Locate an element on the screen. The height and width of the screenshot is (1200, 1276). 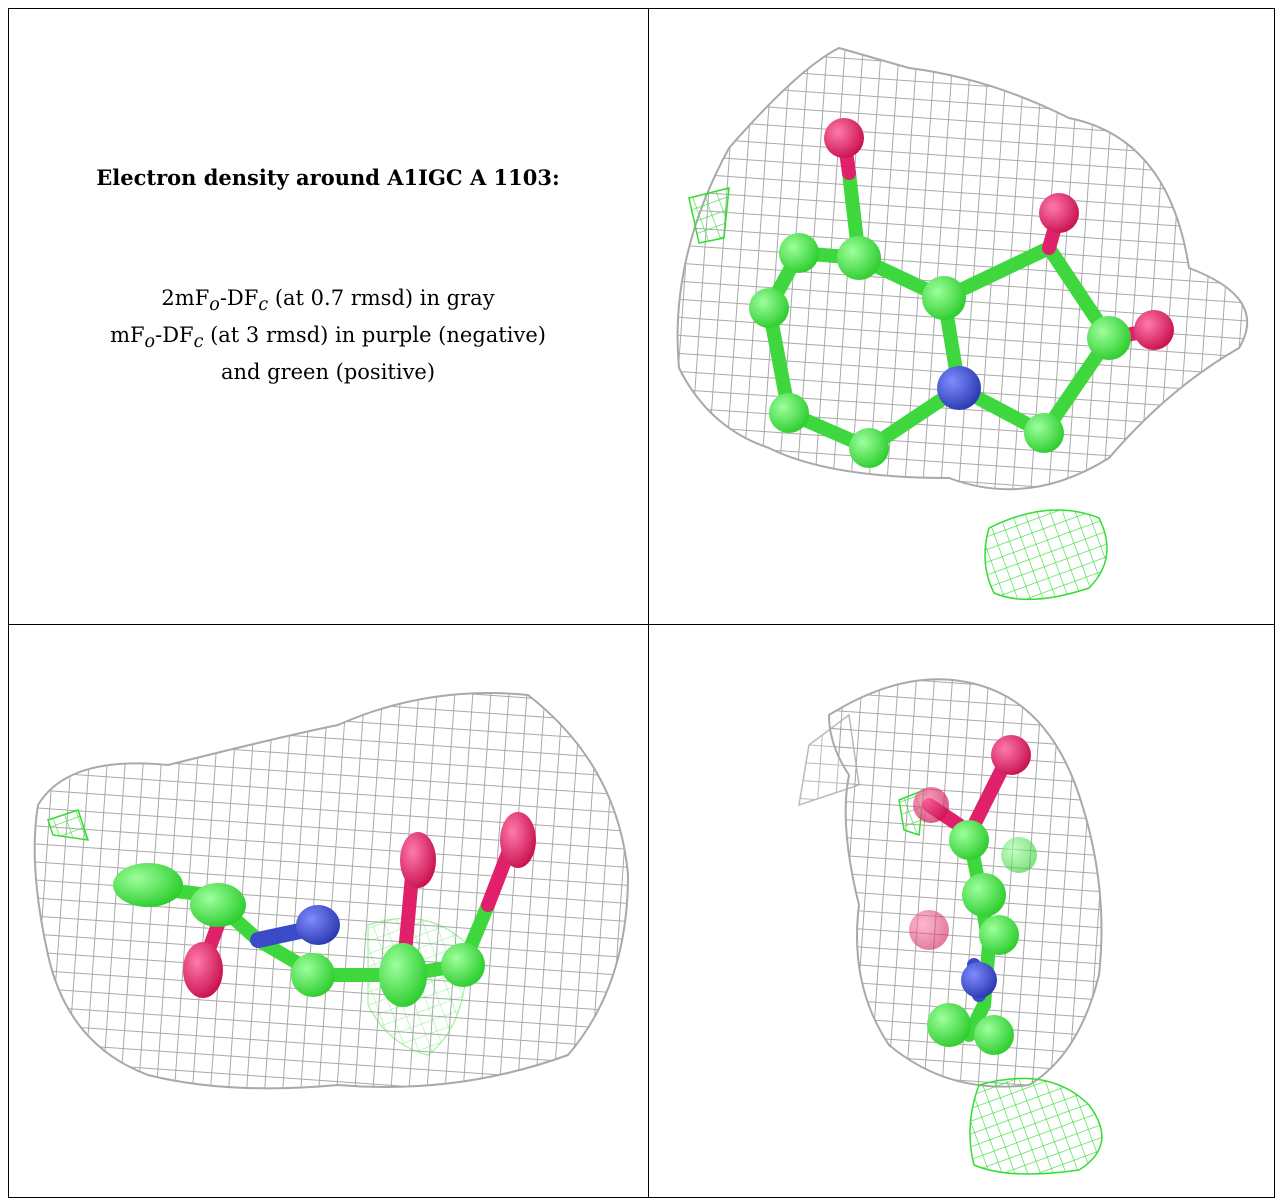
caption-line-2: mFo-DFc (at 3 rmsd) in purple (negative) is located at coordinates (328, 338).